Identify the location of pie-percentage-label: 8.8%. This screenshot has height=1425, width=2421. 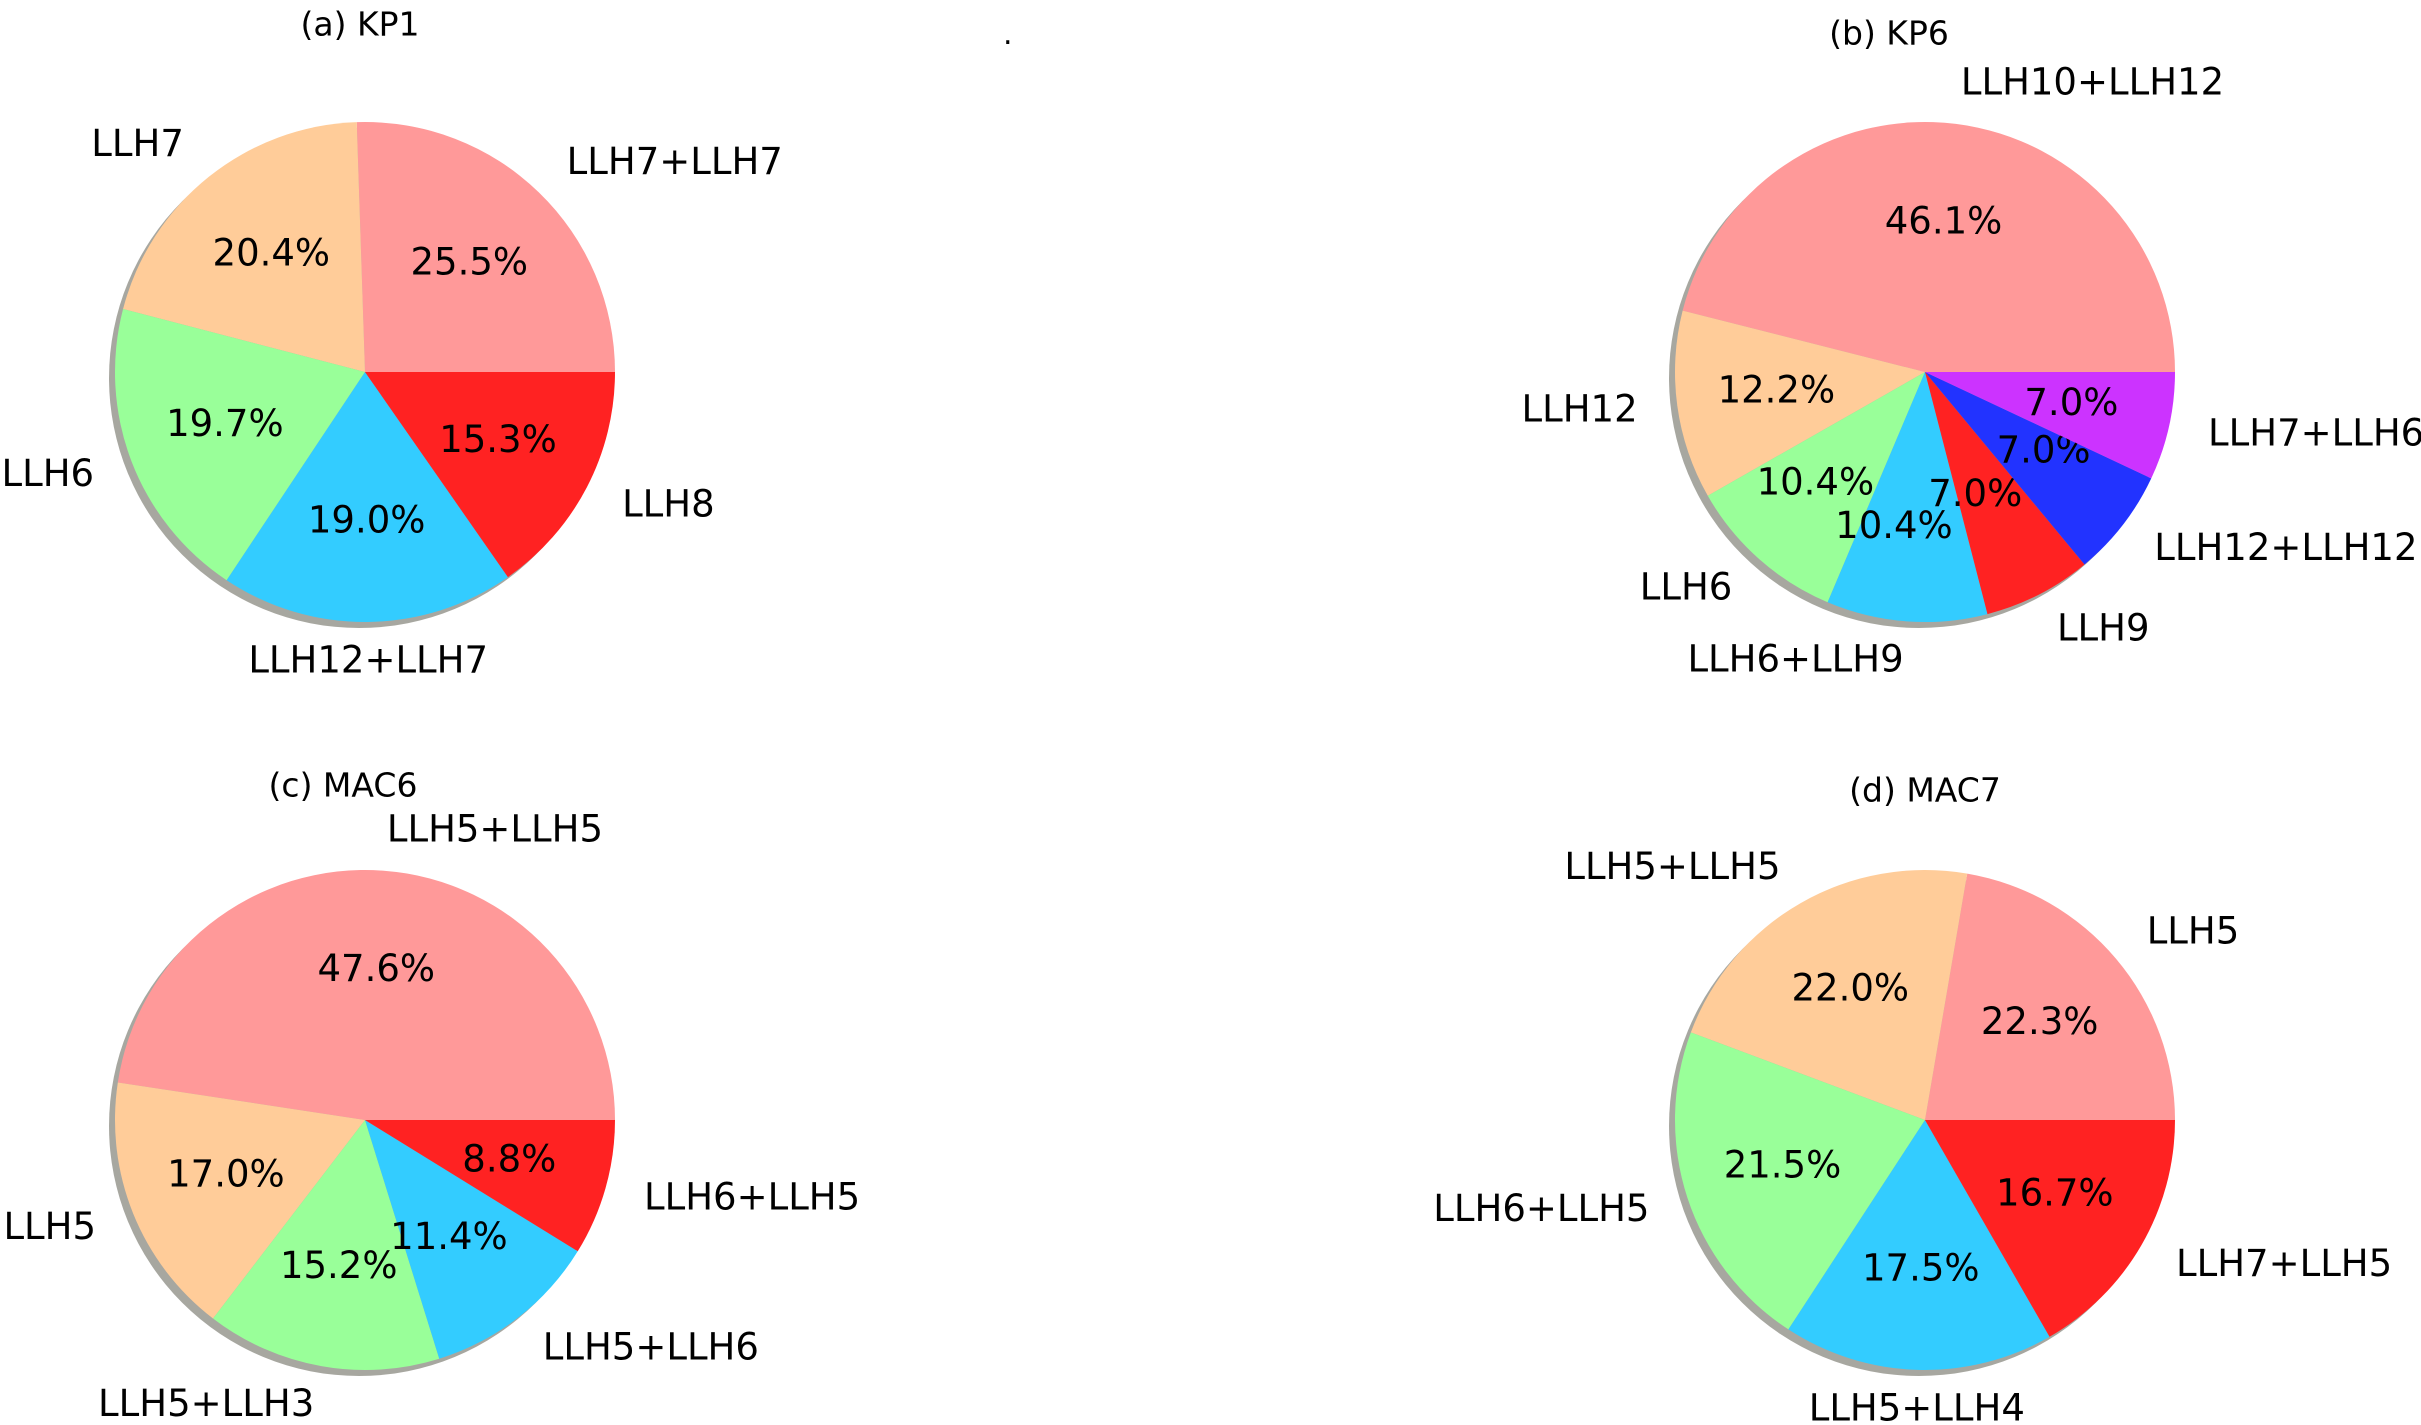
(509, 1158).